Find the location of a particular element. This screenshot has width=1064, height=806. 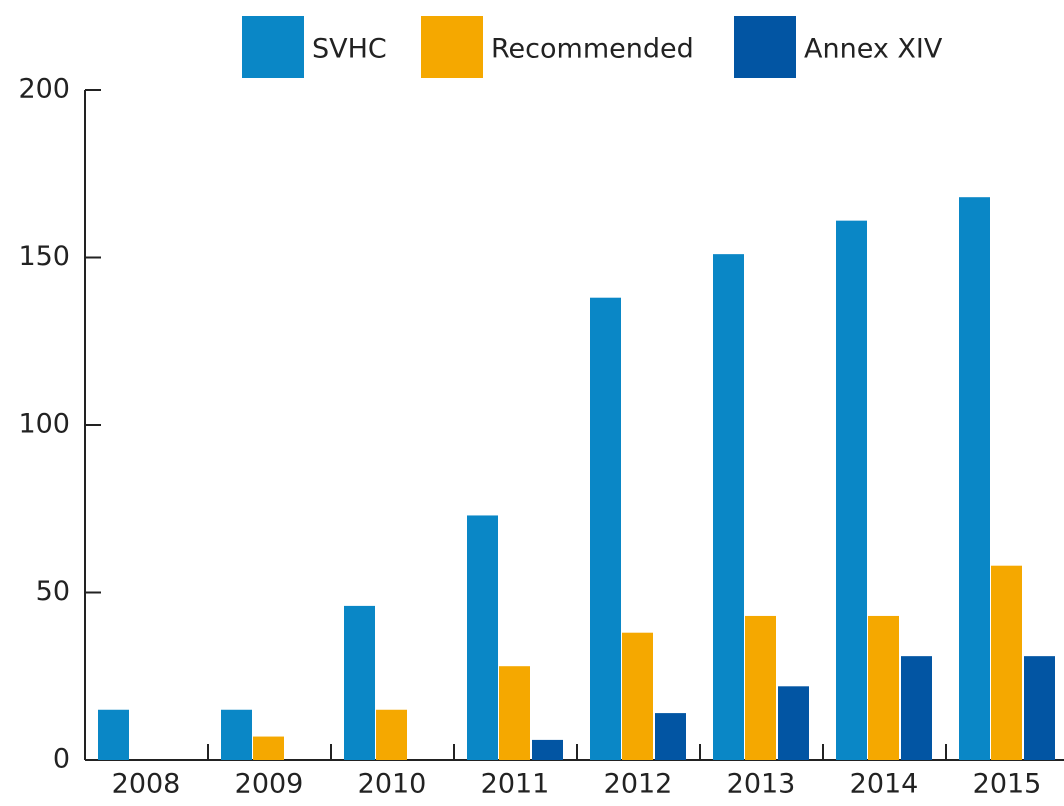

y-tick-label: 50 is located at coordinates (53, 591).